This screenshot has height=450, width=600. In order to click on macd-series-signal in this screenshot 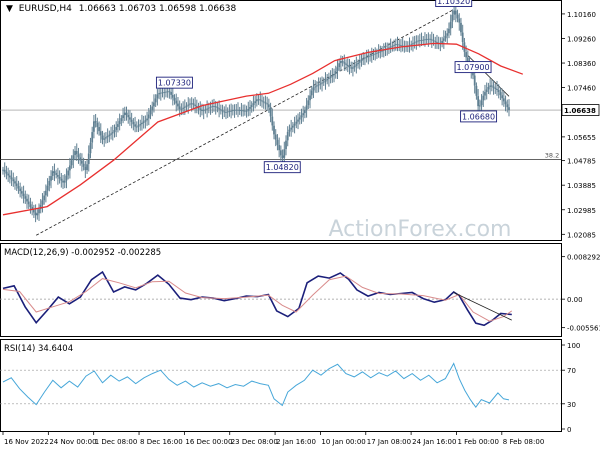, I will do `click(257, 298)`.